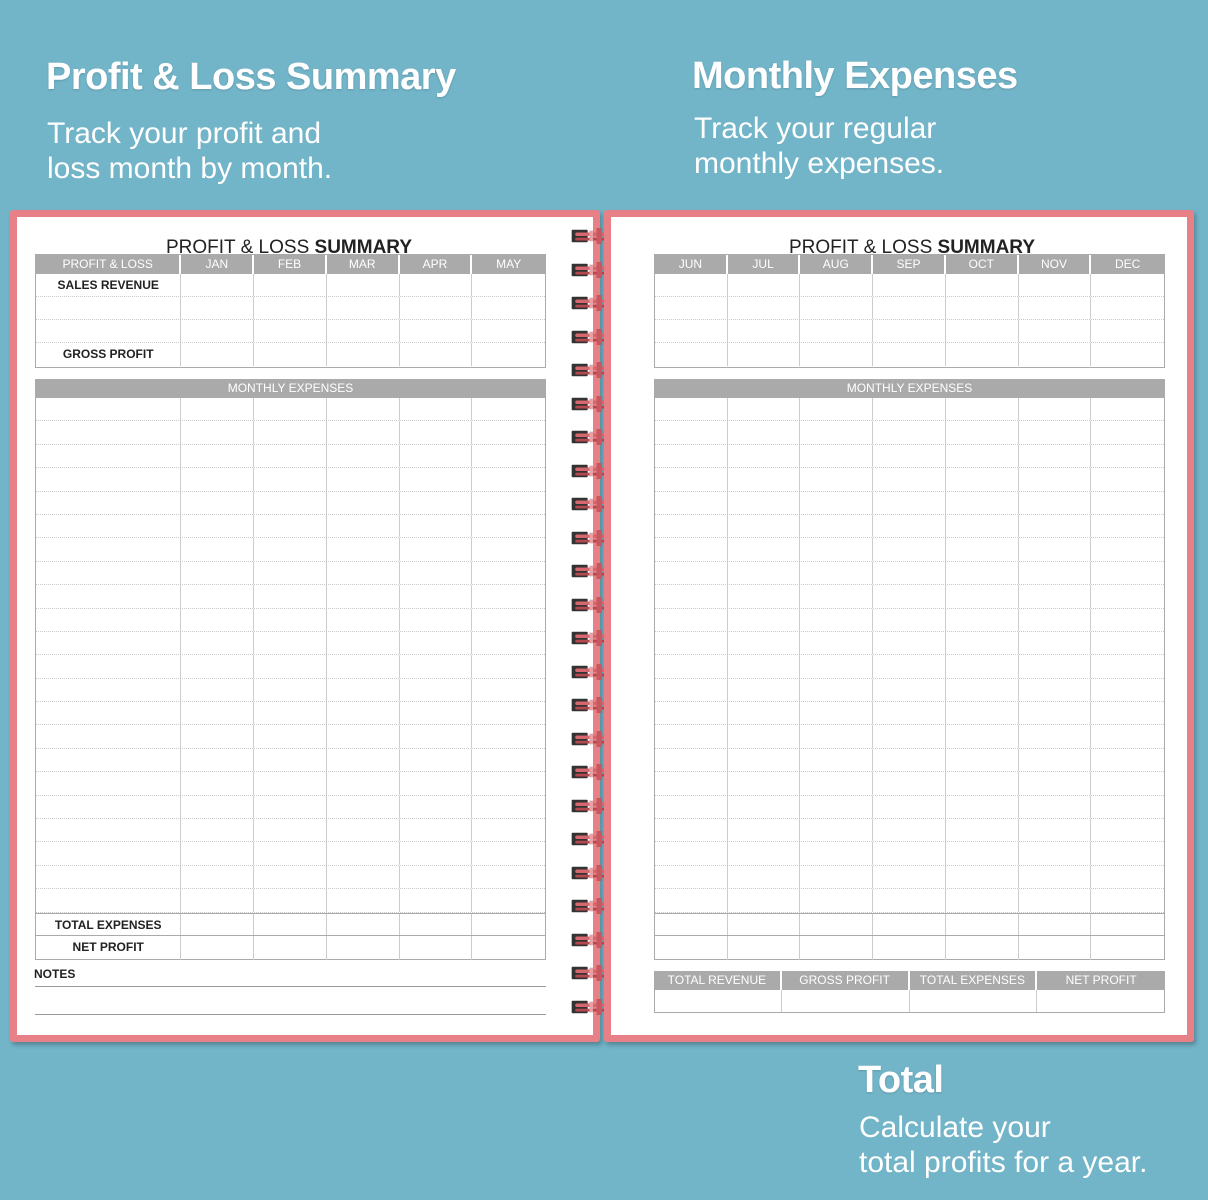 The width and height of the screenshot is (1208, 1200). What do you see at coordinates (973, 1001) in the screenshot?
I see `totals-value-cell` at bounding box center [973, 1001].